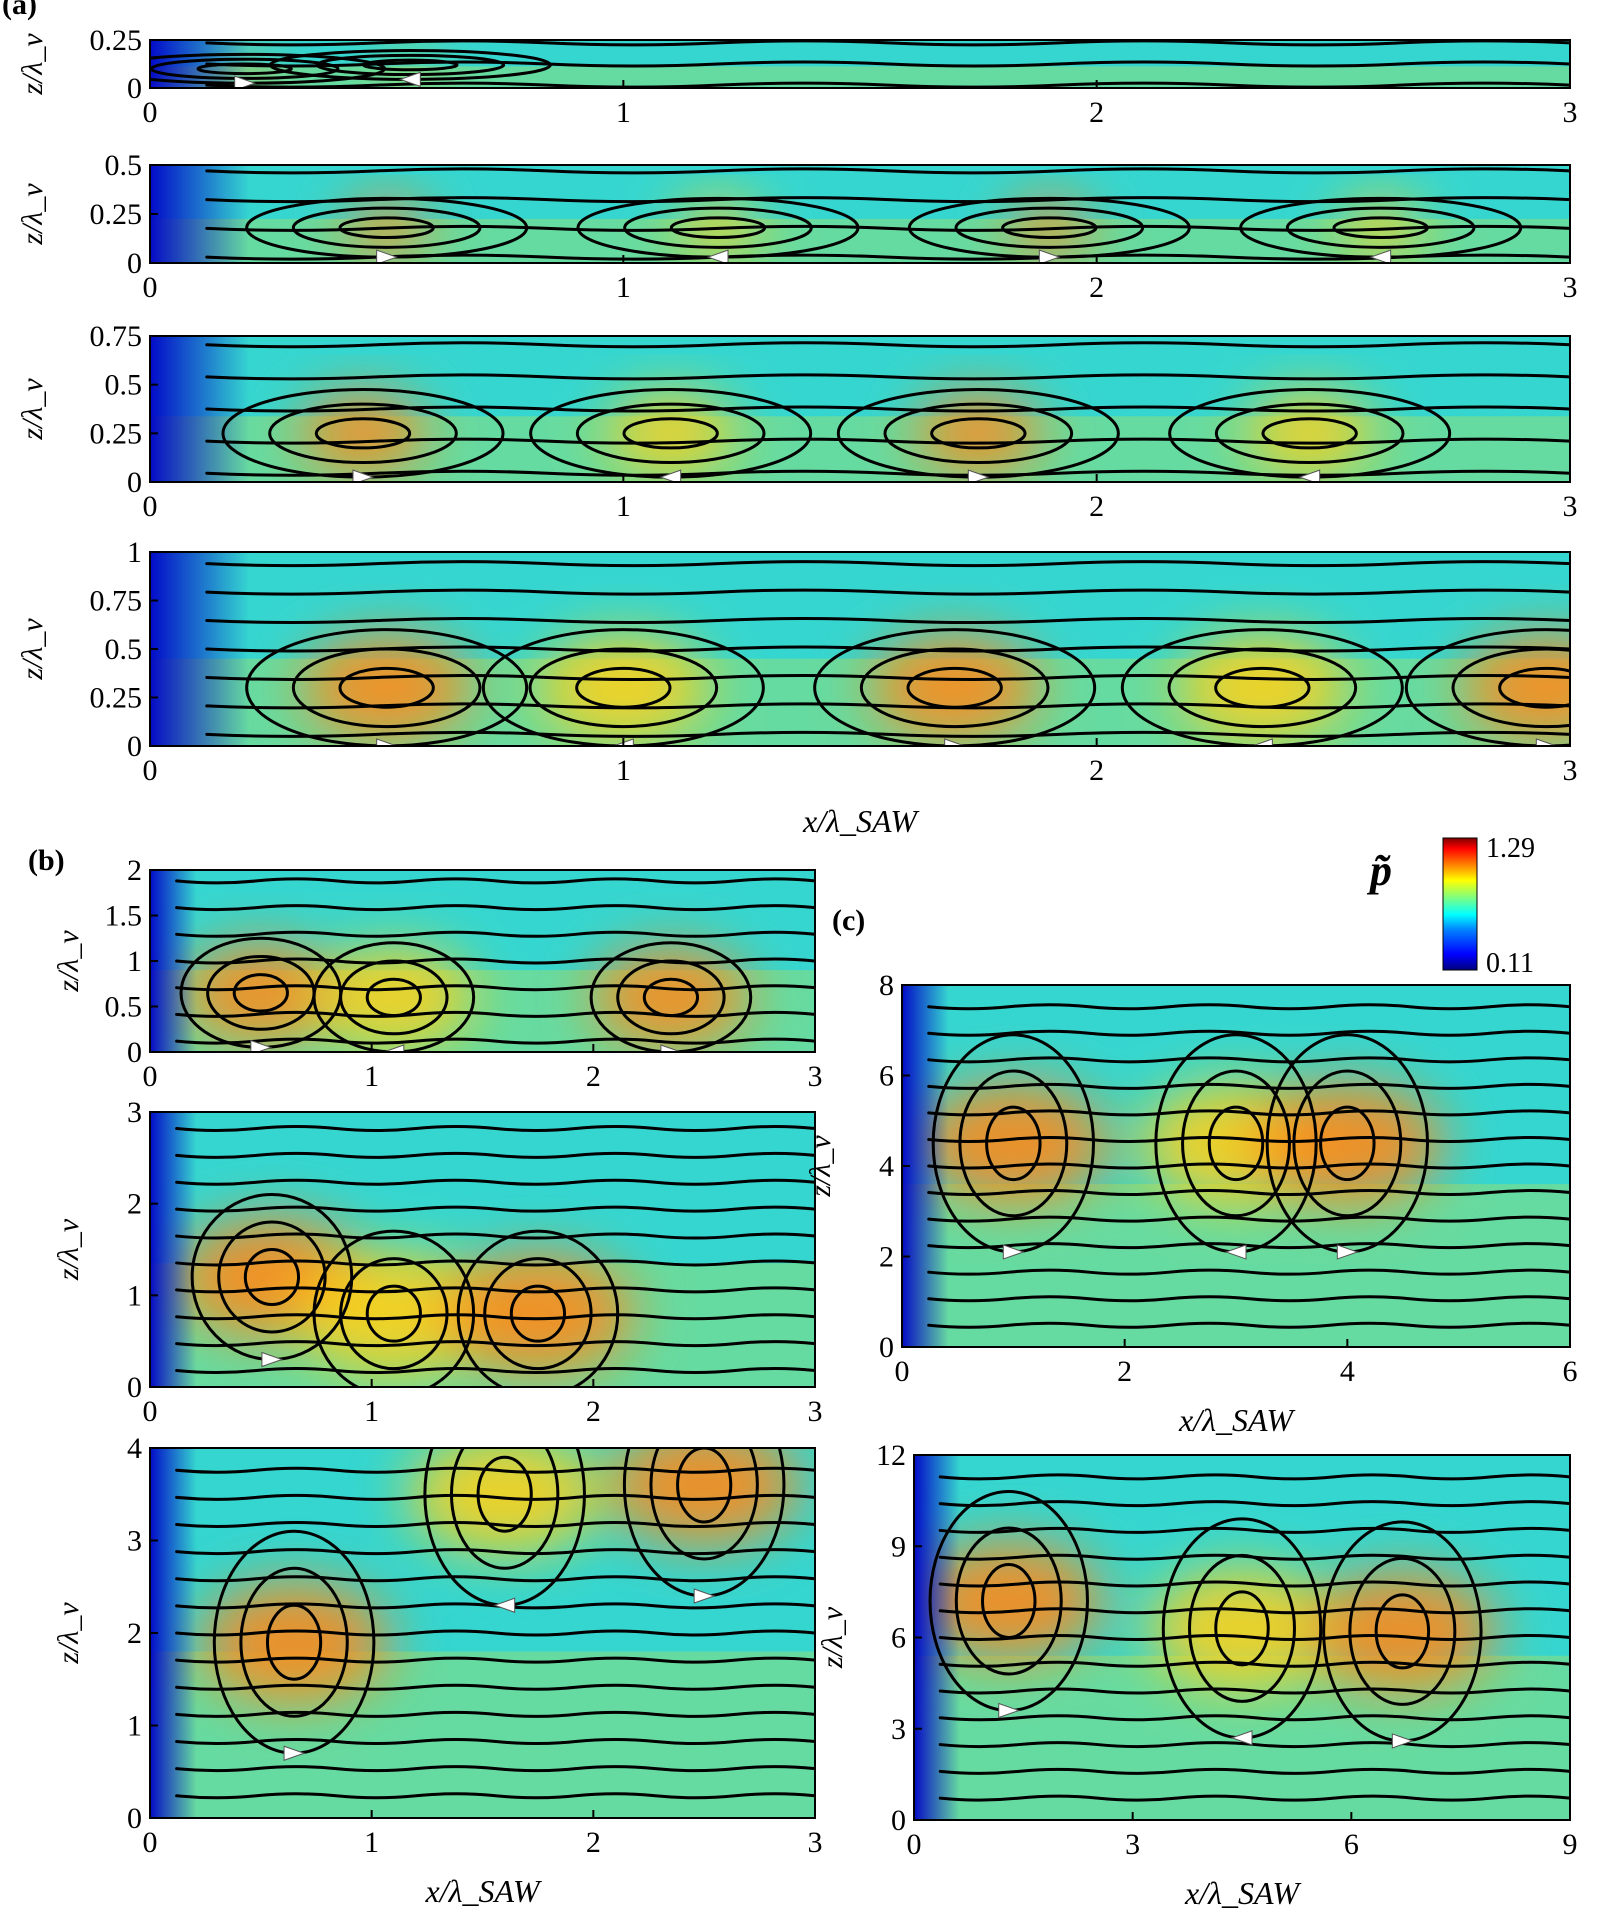 The height and width of the screenshot is (1930, 1605). What do you see at coordinates (1570, 287) in the screenshot?
I see `x-tick-label: 3` at bounding box center [1570, 287].